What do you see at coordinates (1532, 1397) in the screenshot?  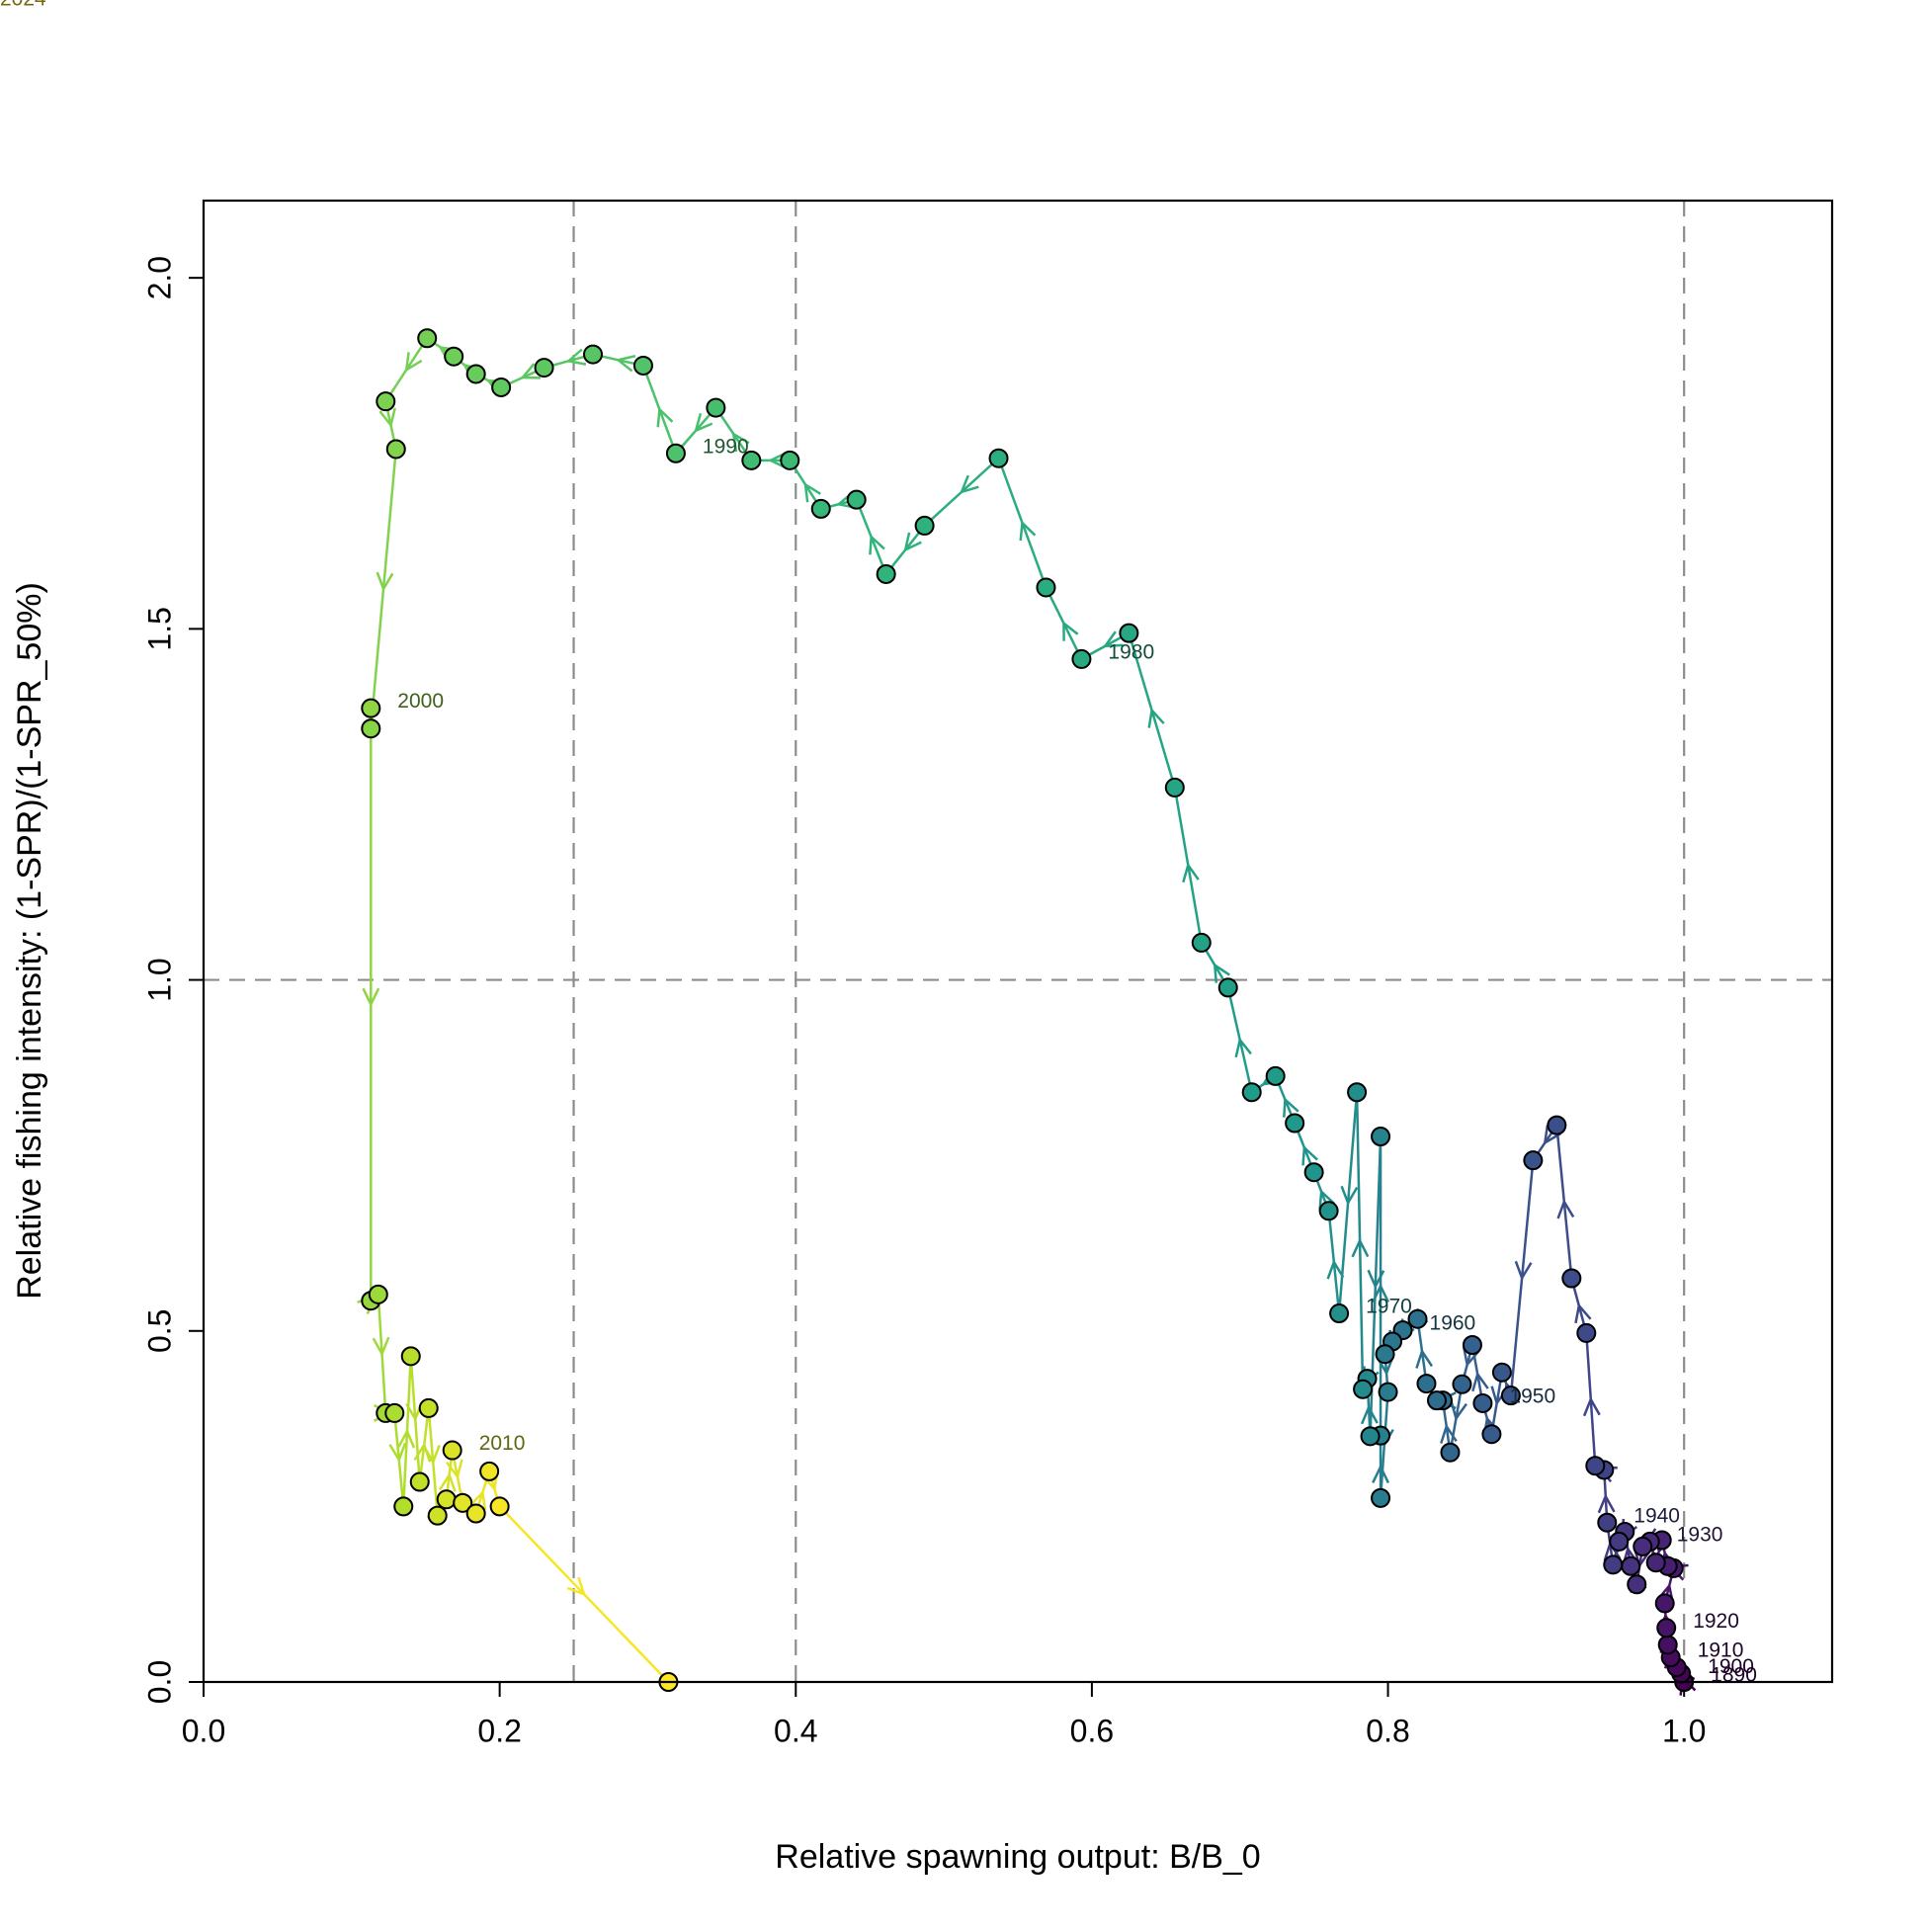 I see `point-label: 1950` at bounding box center [1532, 1397].